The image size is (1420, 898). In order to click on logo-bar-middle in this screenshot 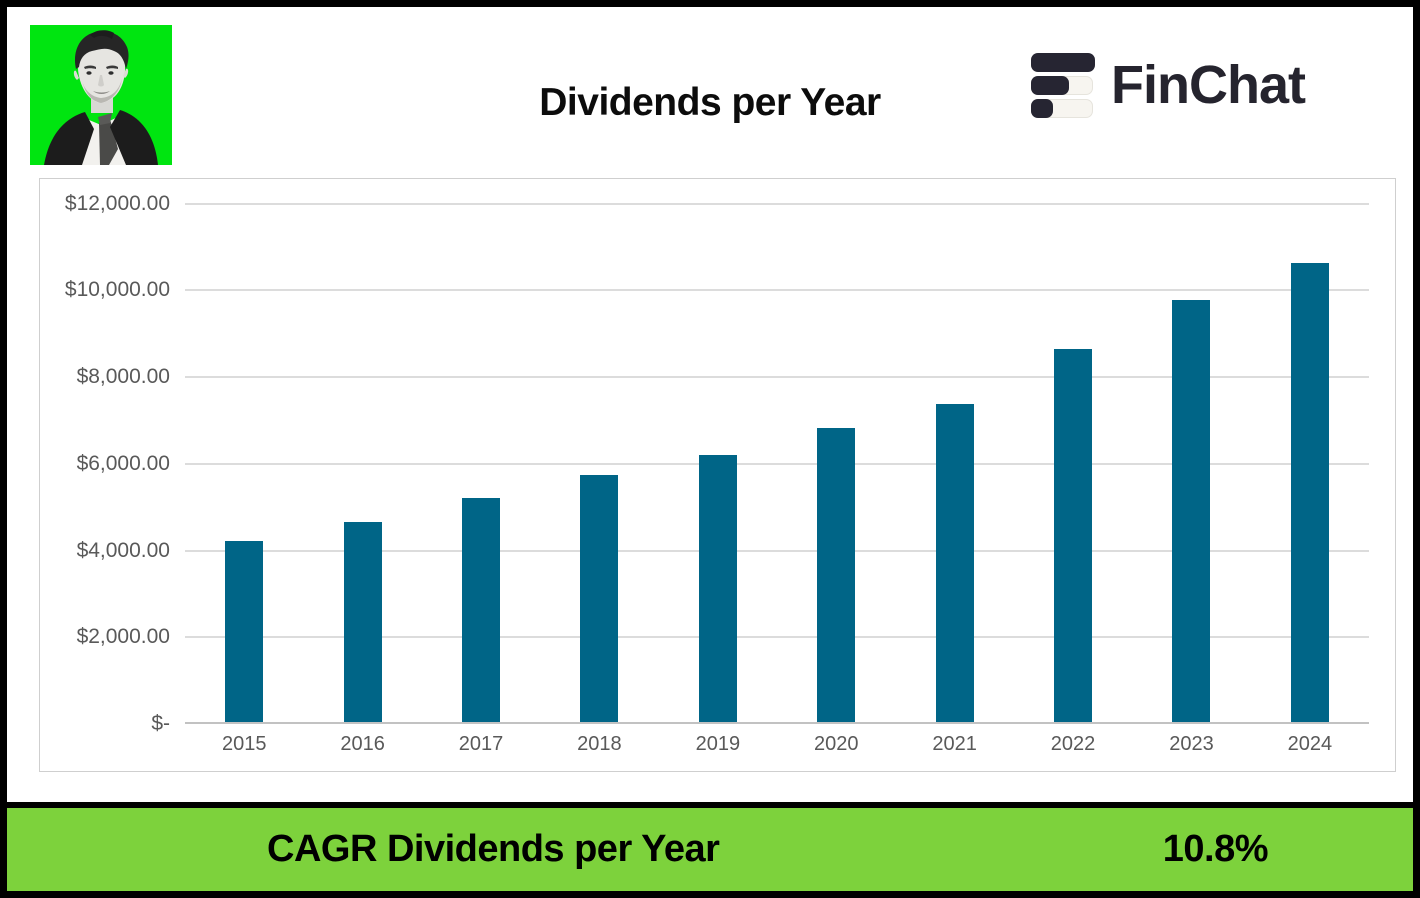, I will do `click(1062, 85)`.